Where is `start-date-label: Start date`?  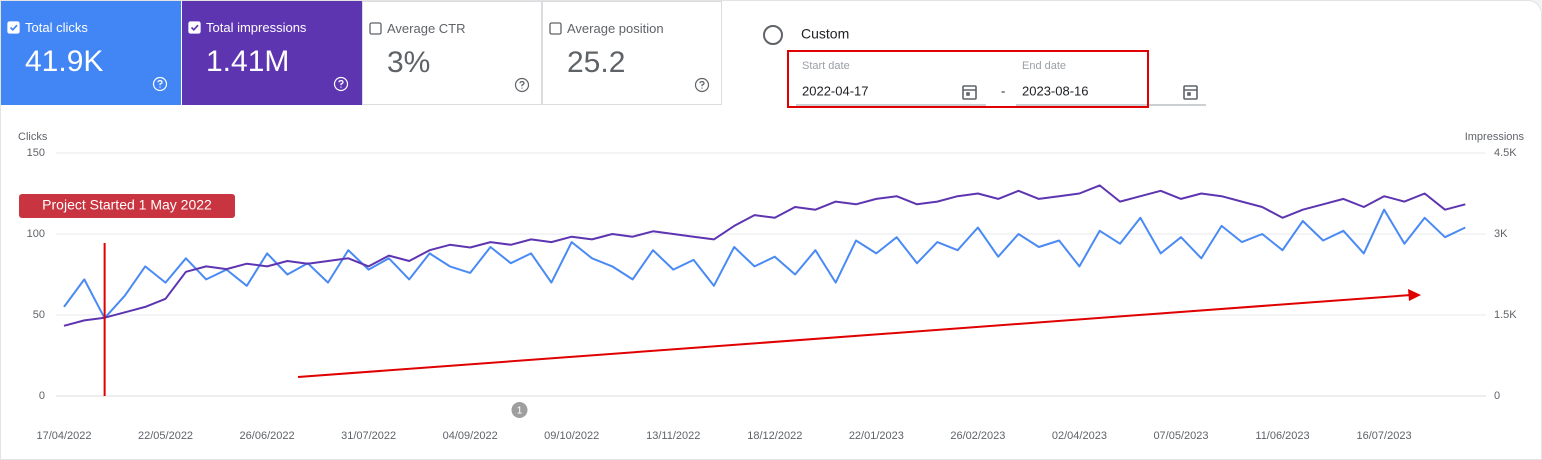
start-date-label: Start date is located at coordinates (826, 66).